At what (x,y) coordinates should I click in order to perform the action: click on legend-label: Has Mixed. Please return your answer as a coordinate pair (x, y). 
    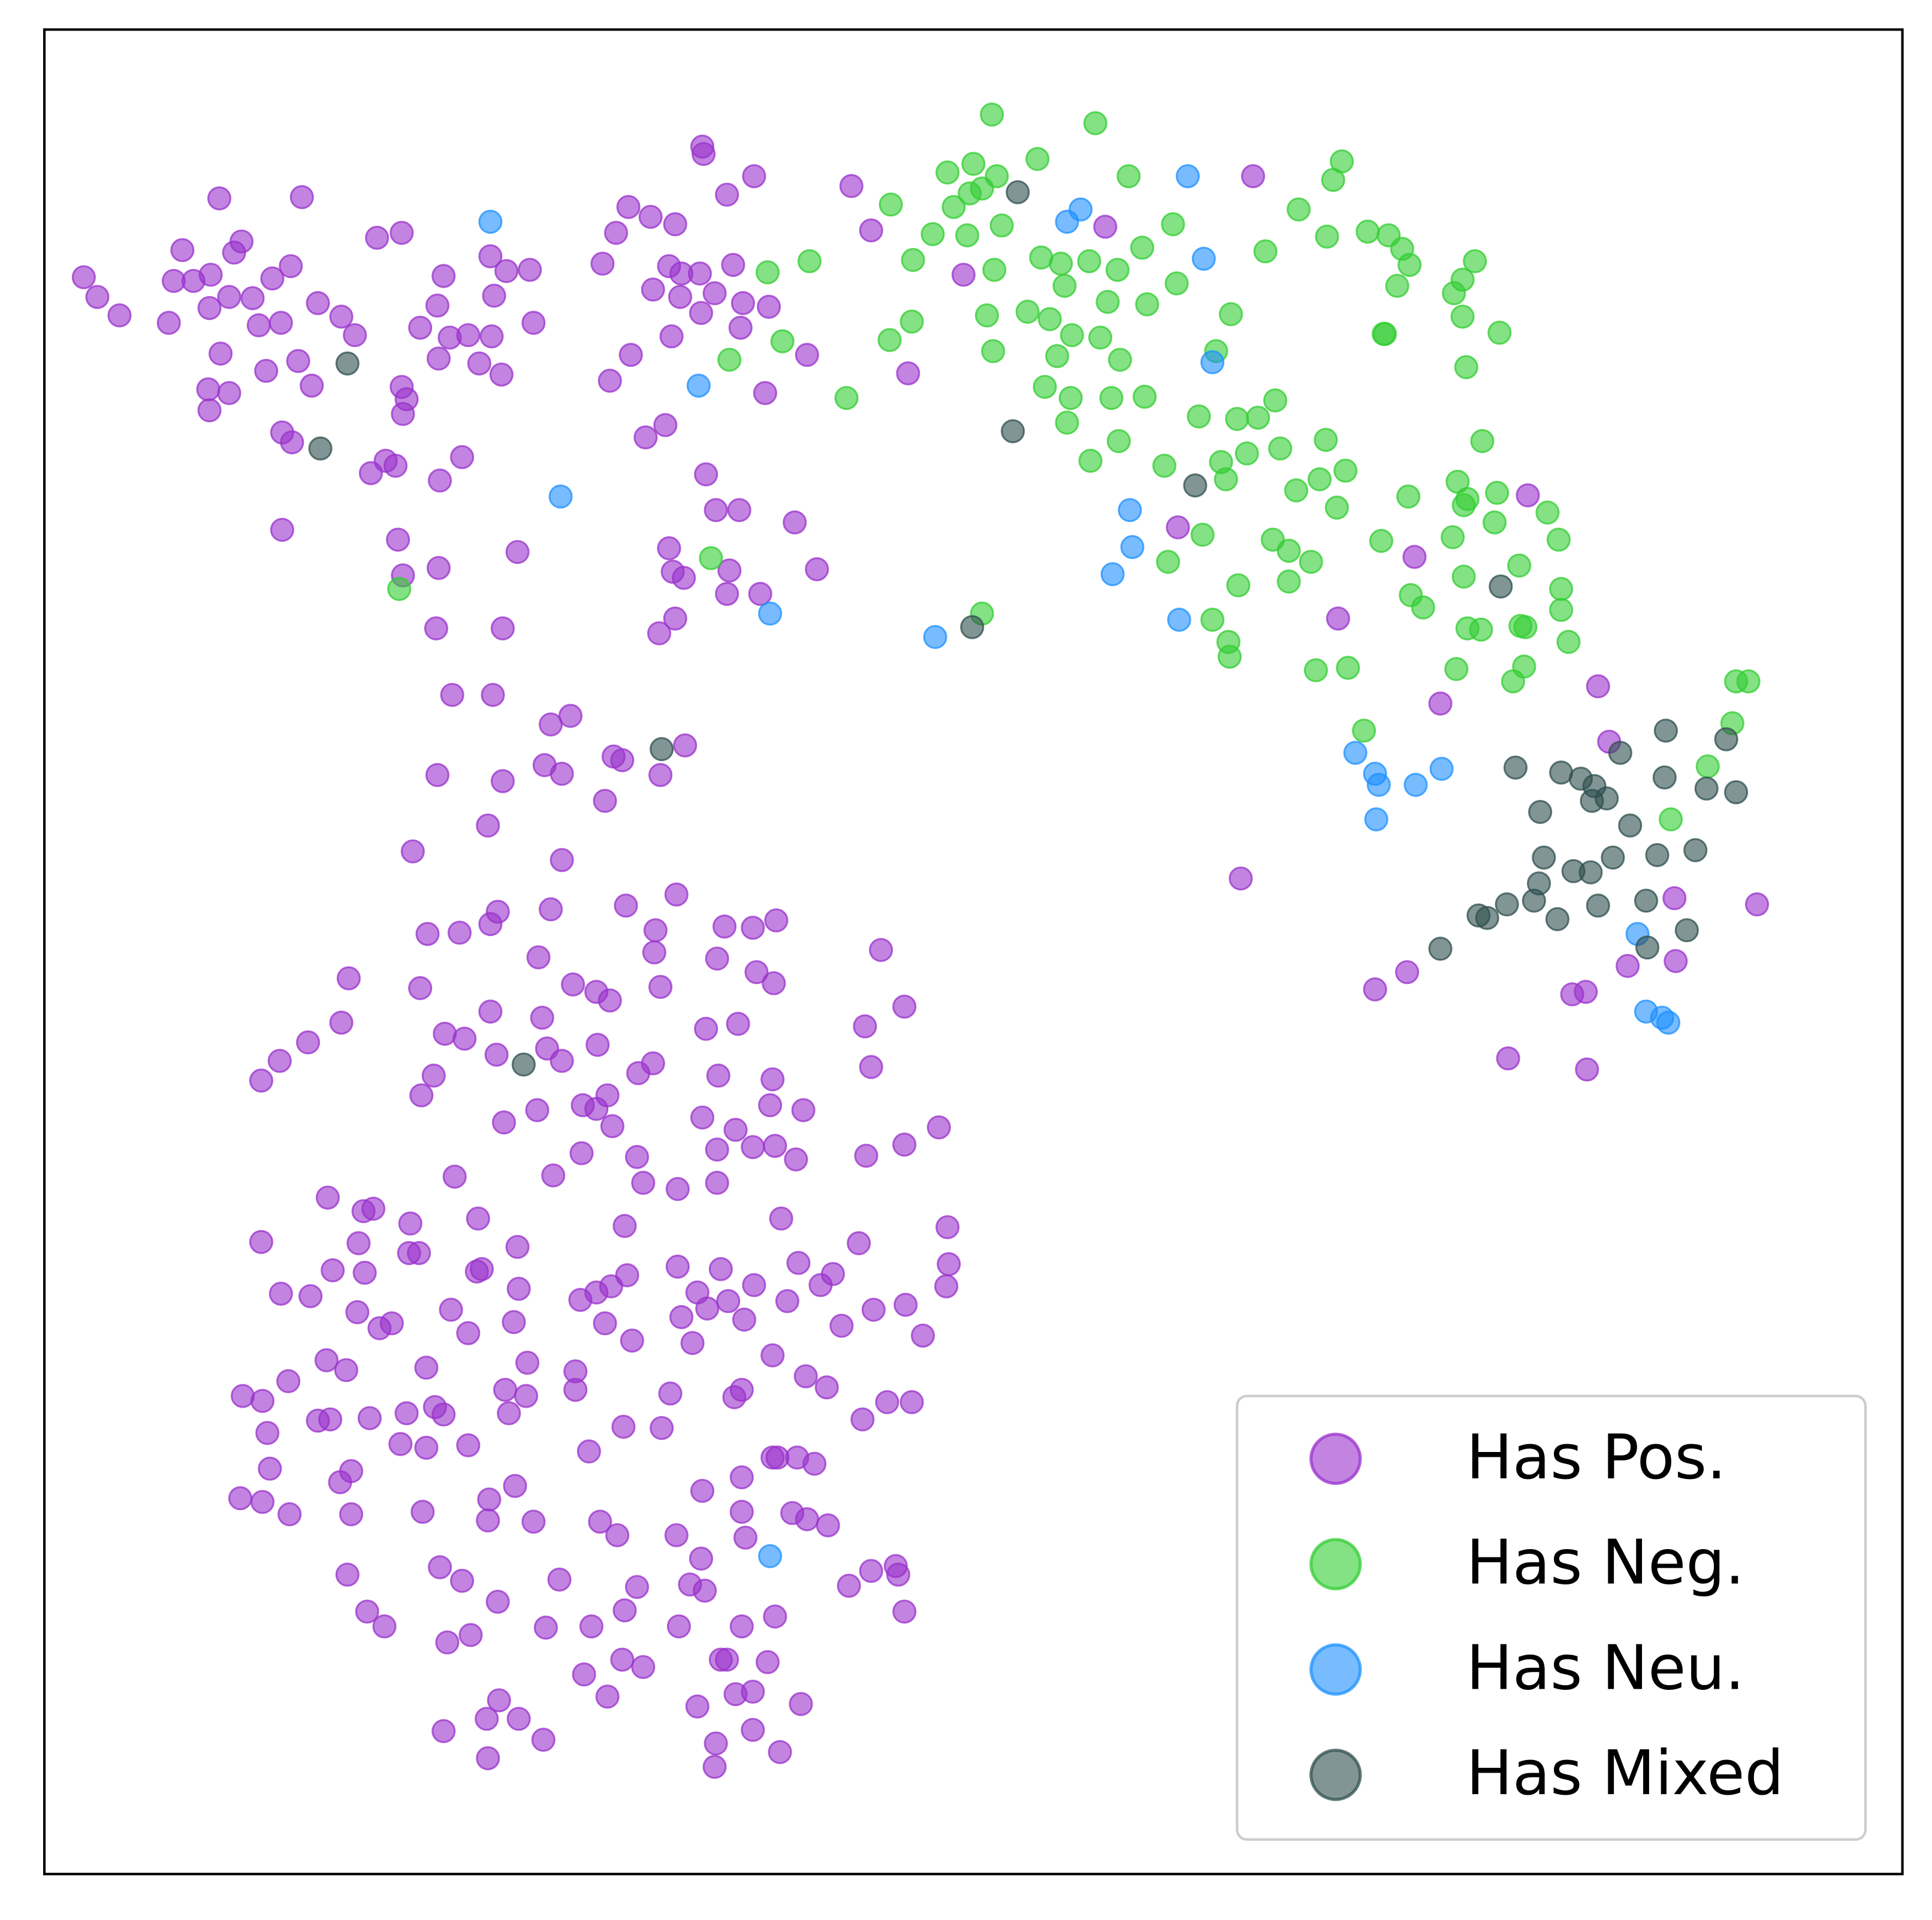
    Looking at the image, I should click on (1625, 1773).